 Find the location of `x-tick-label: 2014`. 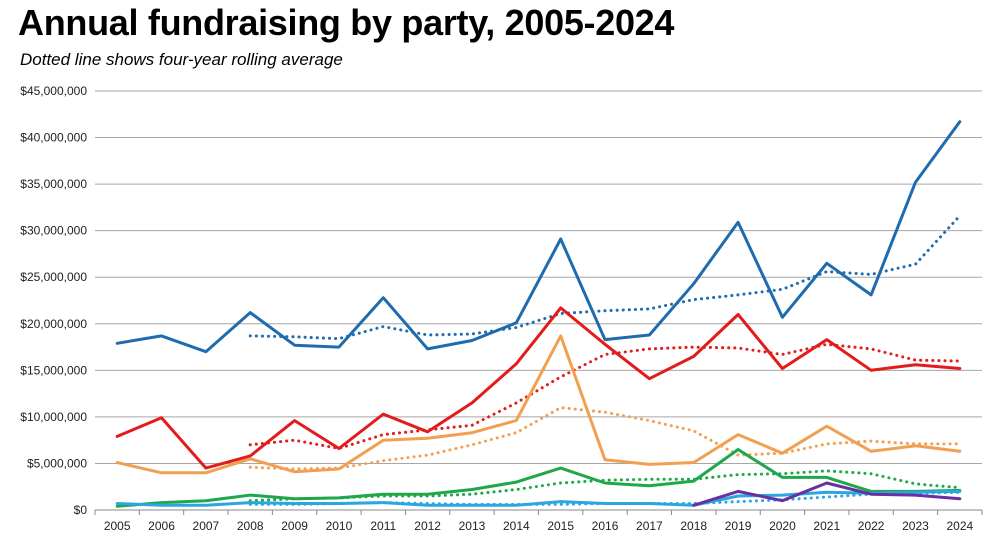

x-tick-label: 2014 is located at coordinates (516, 526).